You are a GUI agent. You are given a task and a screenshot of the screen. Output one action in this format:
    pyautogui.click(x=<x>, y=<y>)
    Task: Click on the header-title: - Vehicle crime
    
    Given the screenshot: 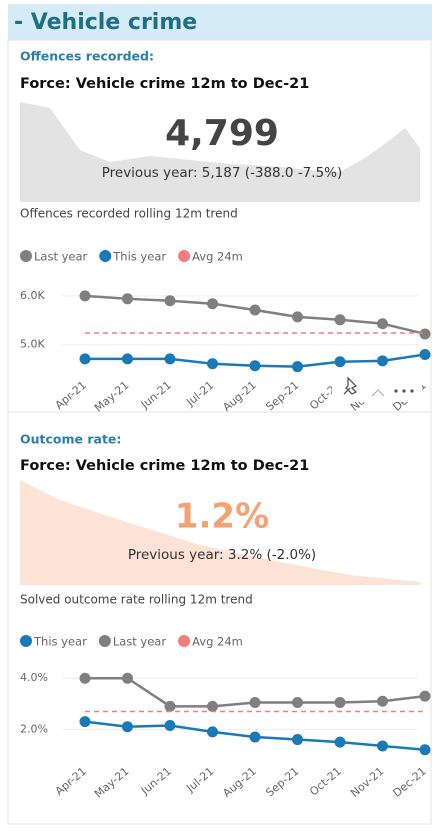 What is the action you would take?
    pyautogui.click(x=105, y=22)
    